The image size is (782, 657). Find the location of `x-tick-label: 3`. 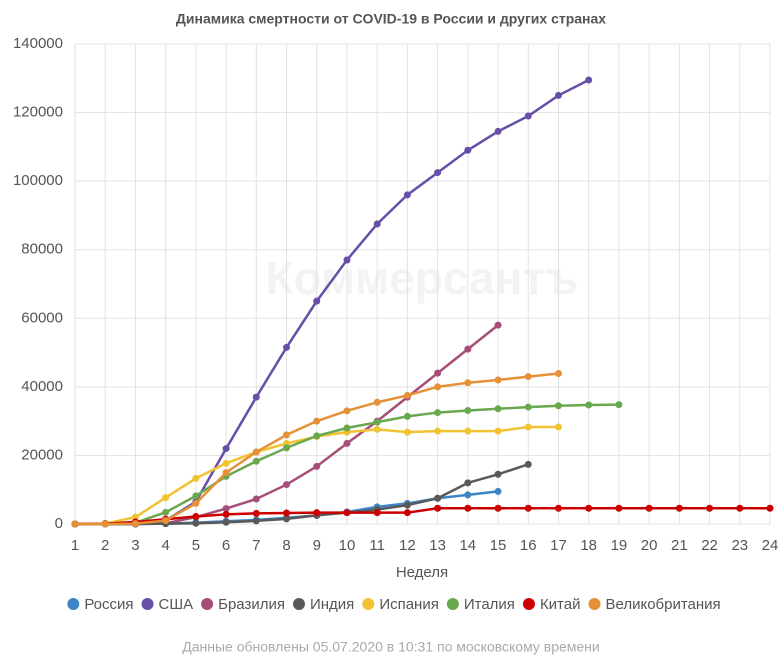

x-tick-label: 3 is located at coordinates (135, 545).